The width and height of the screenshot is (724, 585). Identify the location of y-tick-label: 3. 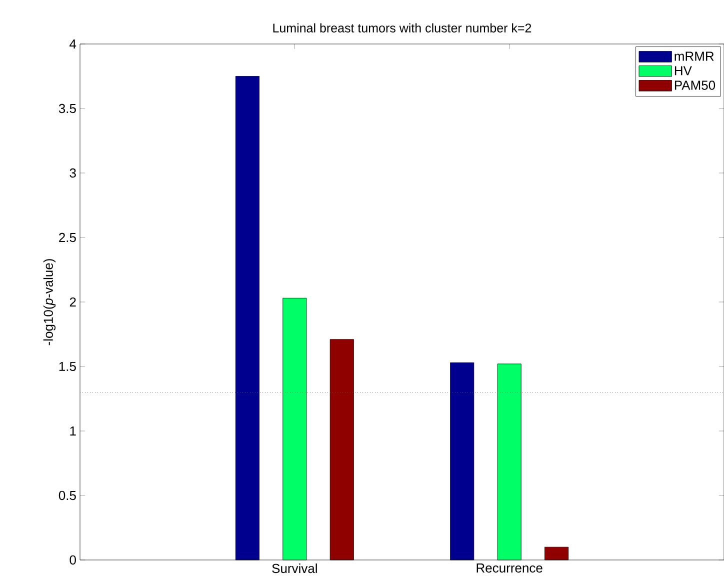
(73, 173).